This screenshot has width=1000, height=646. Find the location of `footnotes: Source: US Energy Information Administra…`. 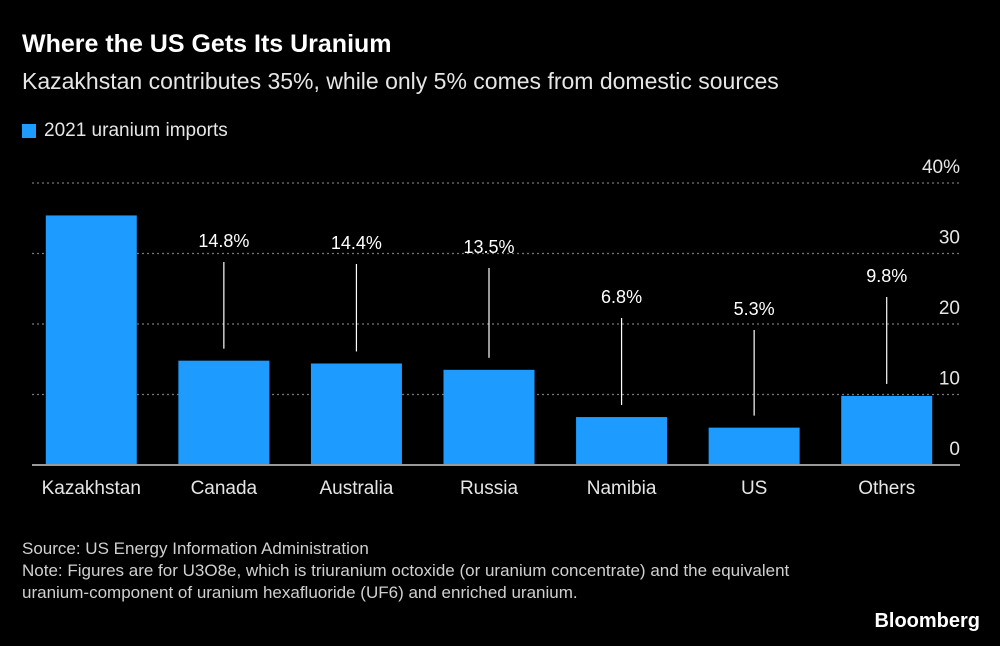

footnotes: Source: US Energy Information Administra… is located at coordinates (437, 571).